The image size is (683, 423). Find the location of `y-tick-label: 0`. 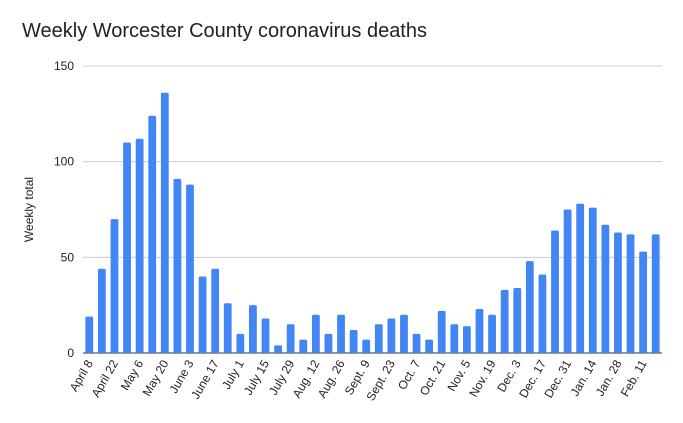

y-tick-label: 0 is located at coordinates (70, 353).